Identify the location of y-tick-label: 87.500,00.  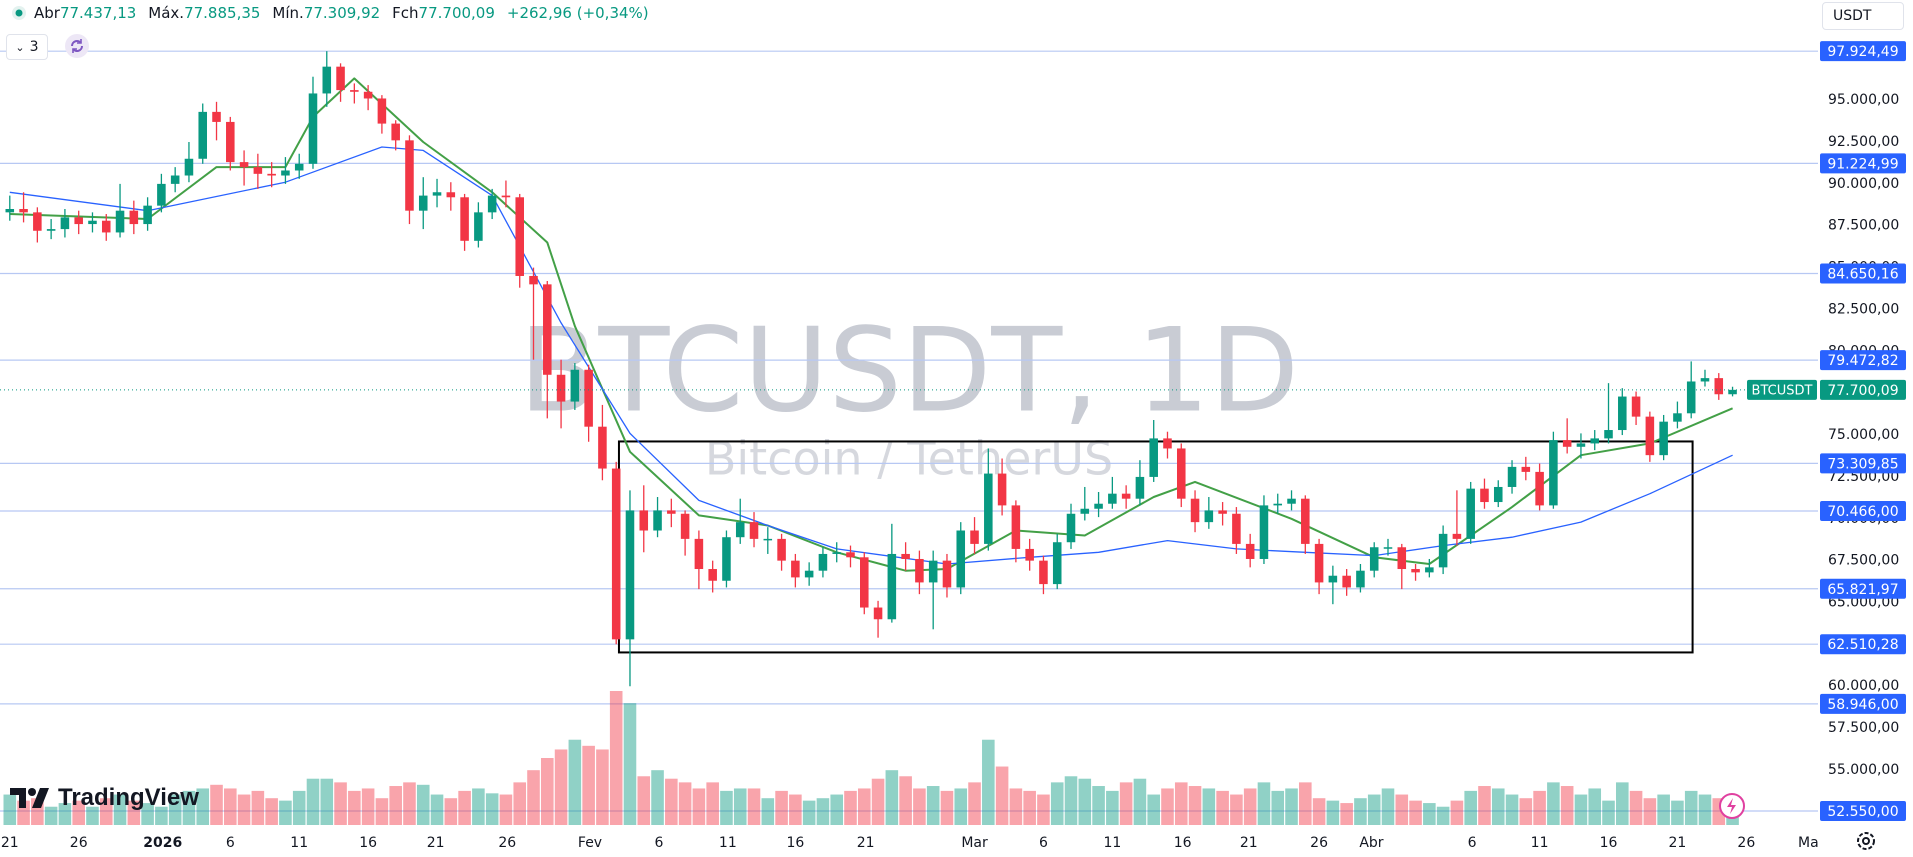
(1863, 226).